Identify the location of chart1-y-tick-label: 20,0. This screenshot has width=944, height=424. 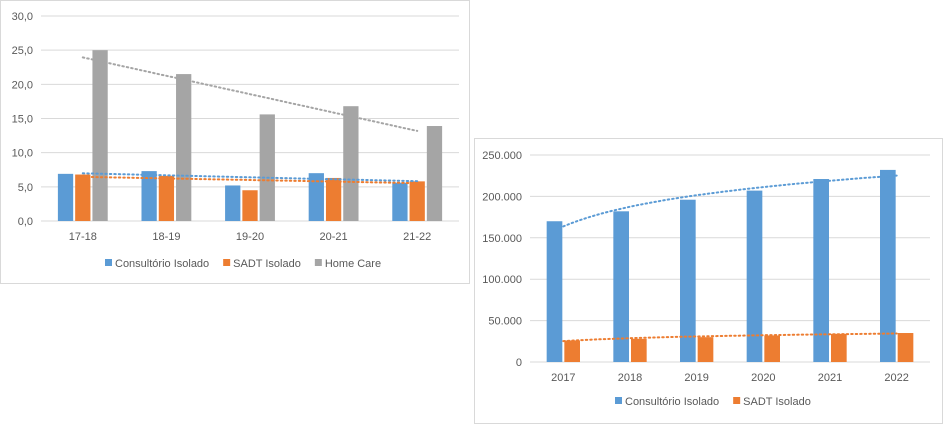
(22, 85).